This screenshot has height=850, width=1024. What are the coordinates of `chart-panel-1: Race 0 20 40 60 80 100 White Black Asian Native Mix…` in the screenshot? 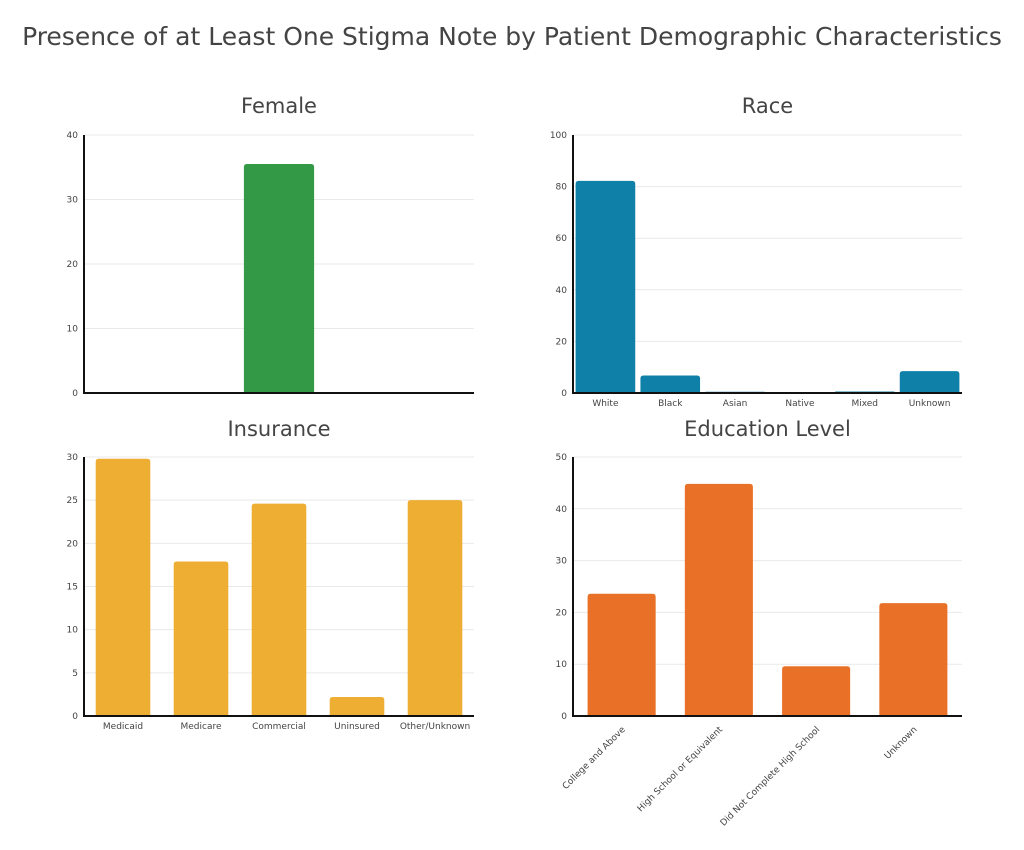 It's located at (756, 251).